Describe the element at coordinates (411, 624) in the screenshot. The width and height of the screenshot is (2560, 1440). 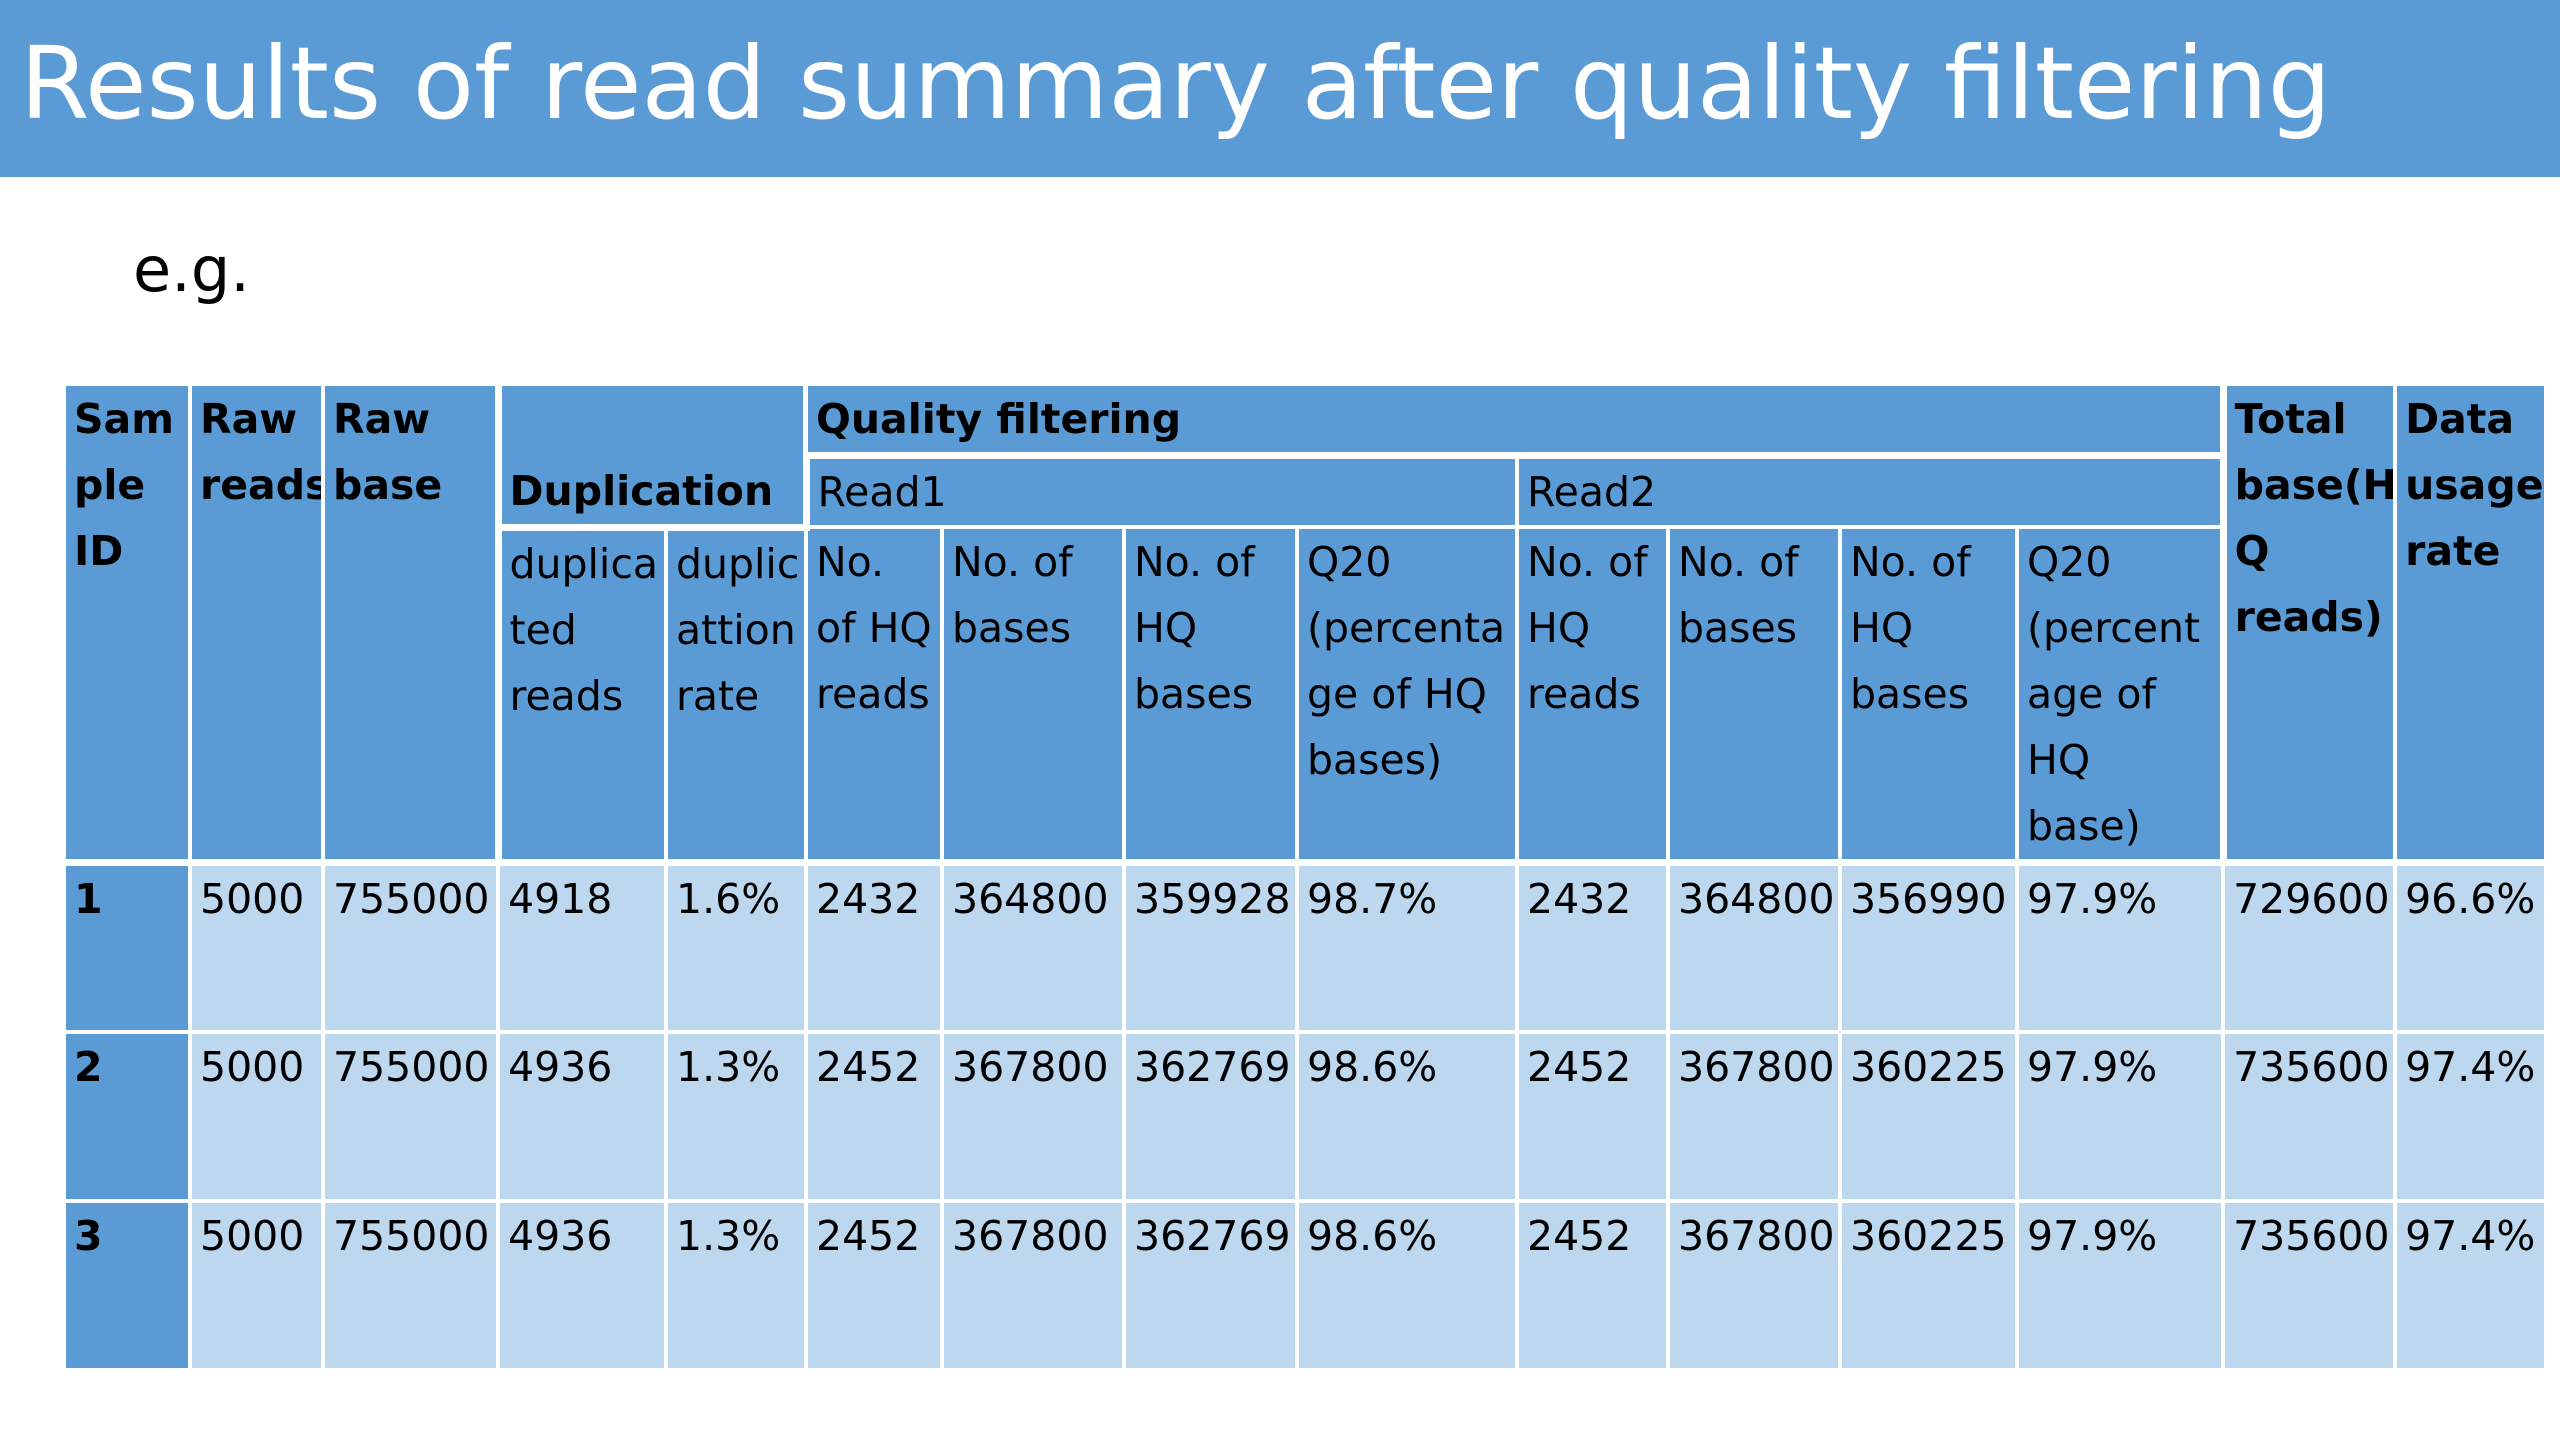
I see `header-raw-base: Raw base` at that location.